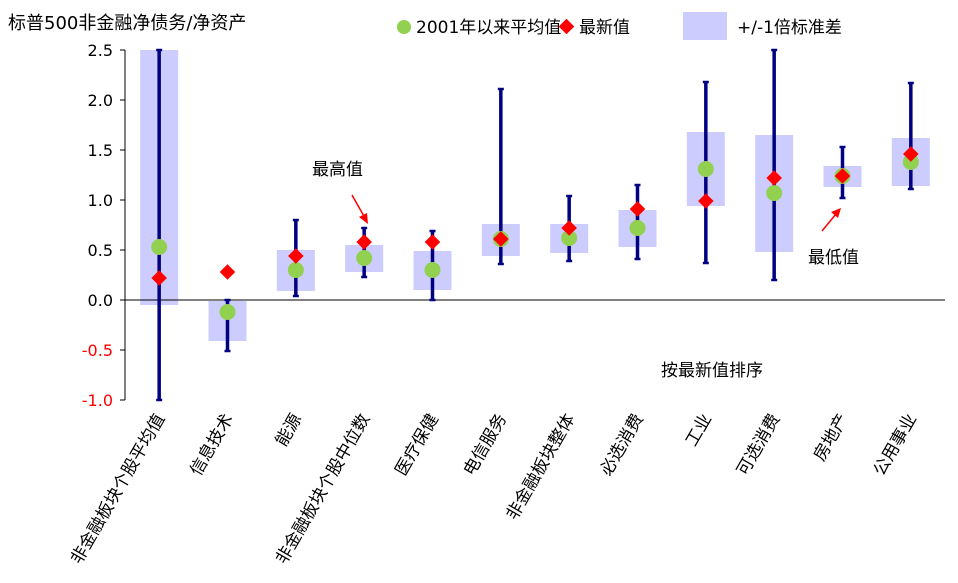  What do you see at coordinates (97, 350) in the screenshot?
I see `y-tick-label: -0.5` at bounding box center [97, 350].